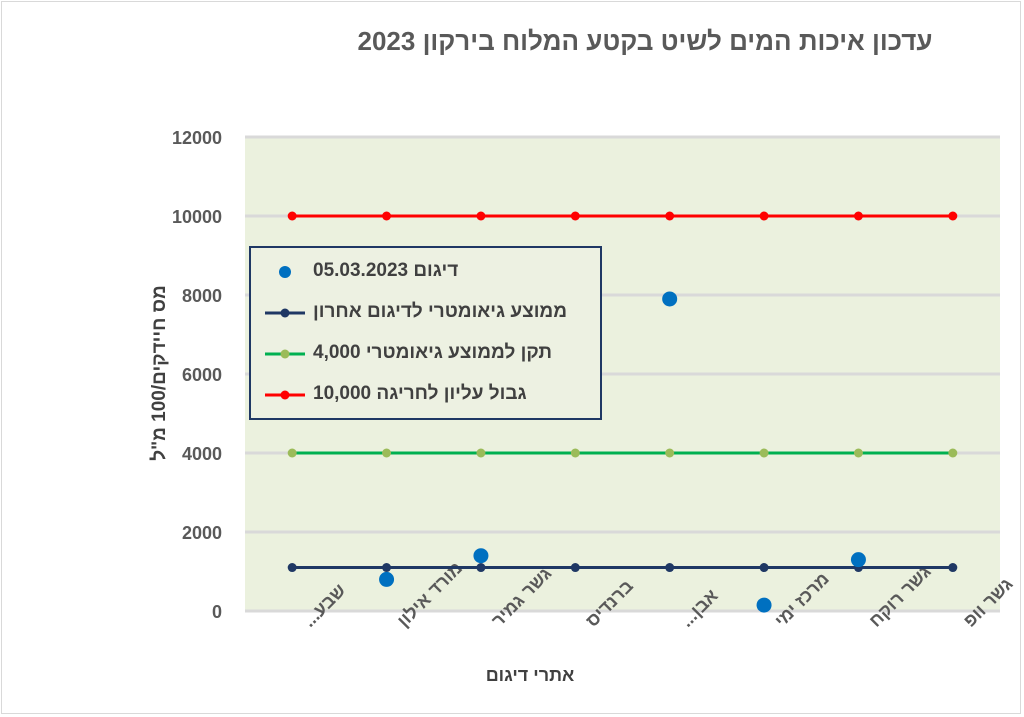 This screenshot has height=717, width=1024. Describe the element at coordinates (197, 138) in the screenshot. I see `y-tick-label: 12000` at that location.